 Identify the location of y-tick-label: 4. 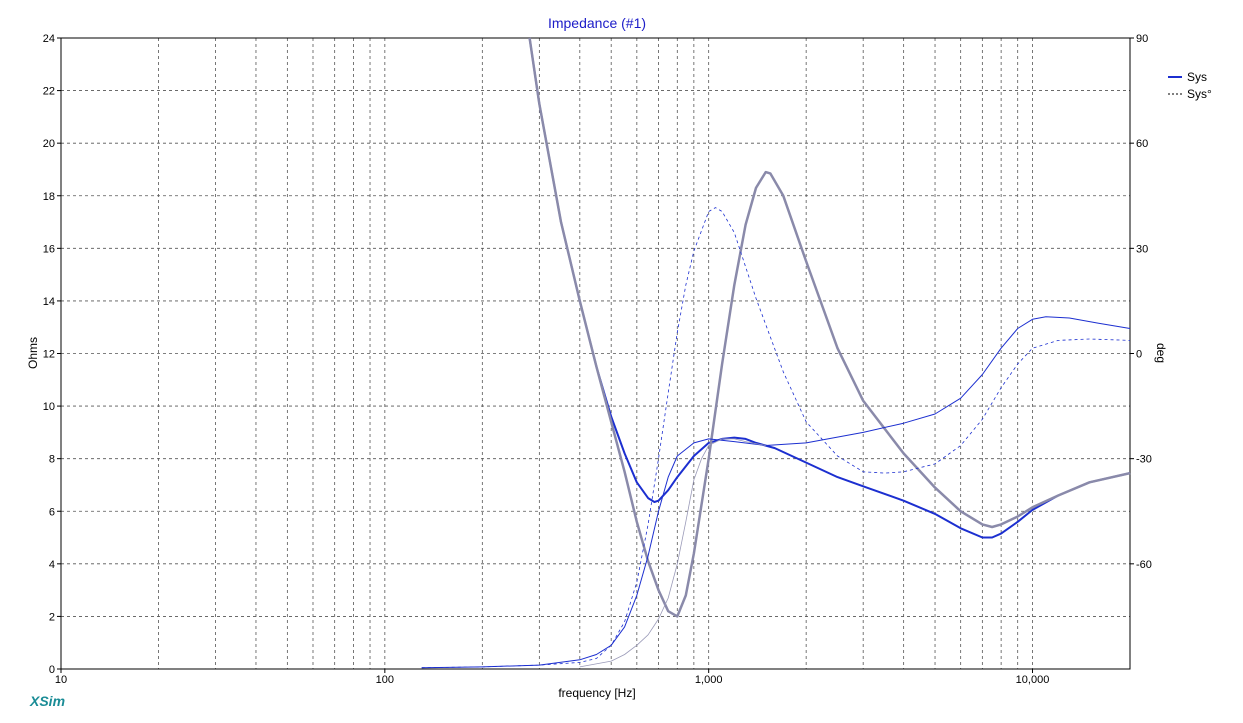
(52, 565).